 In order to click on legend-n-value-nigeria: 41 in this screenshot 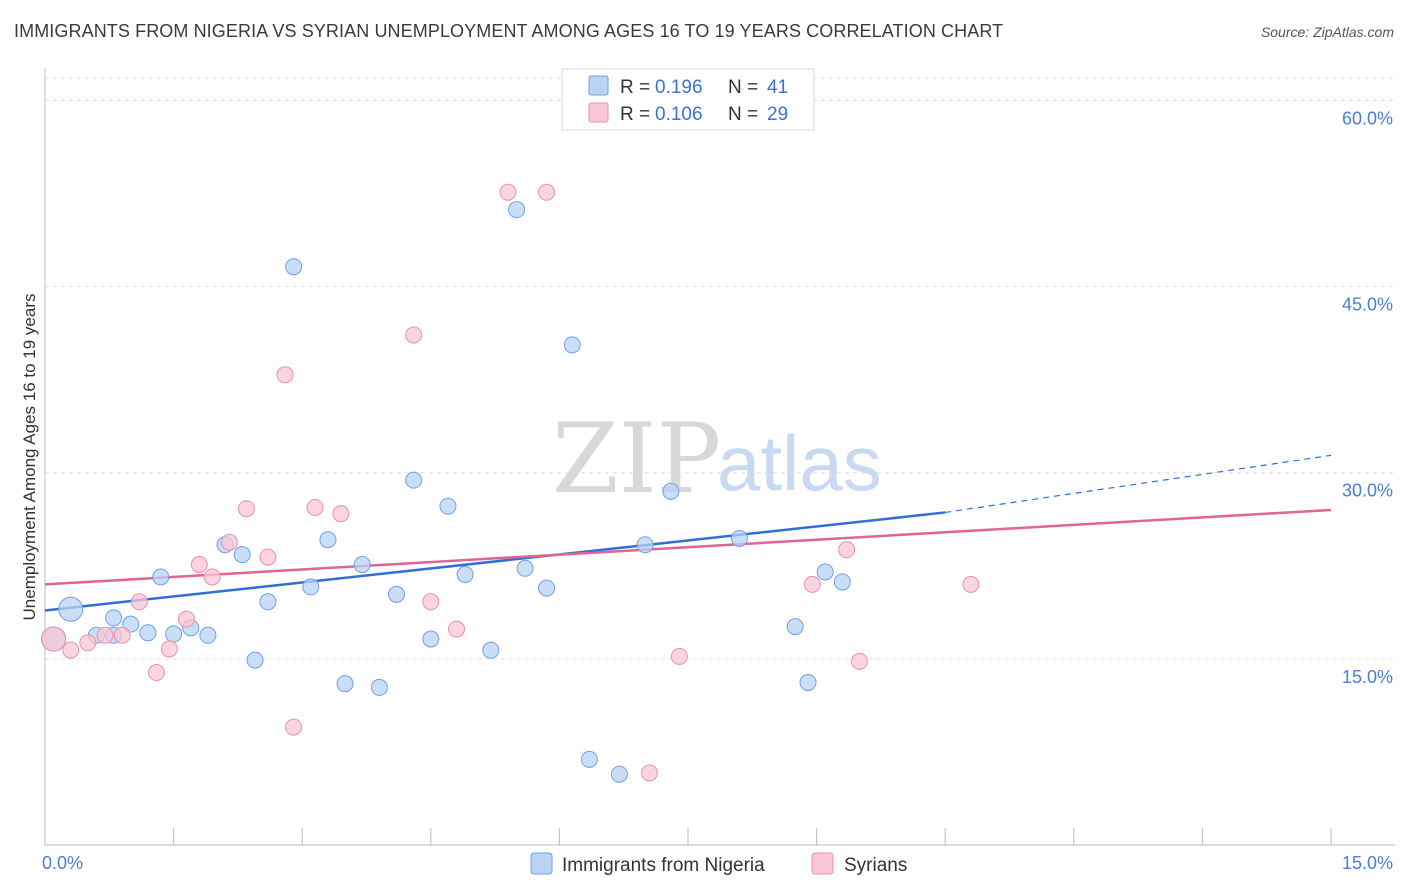, I will do `click(777, 87)`.